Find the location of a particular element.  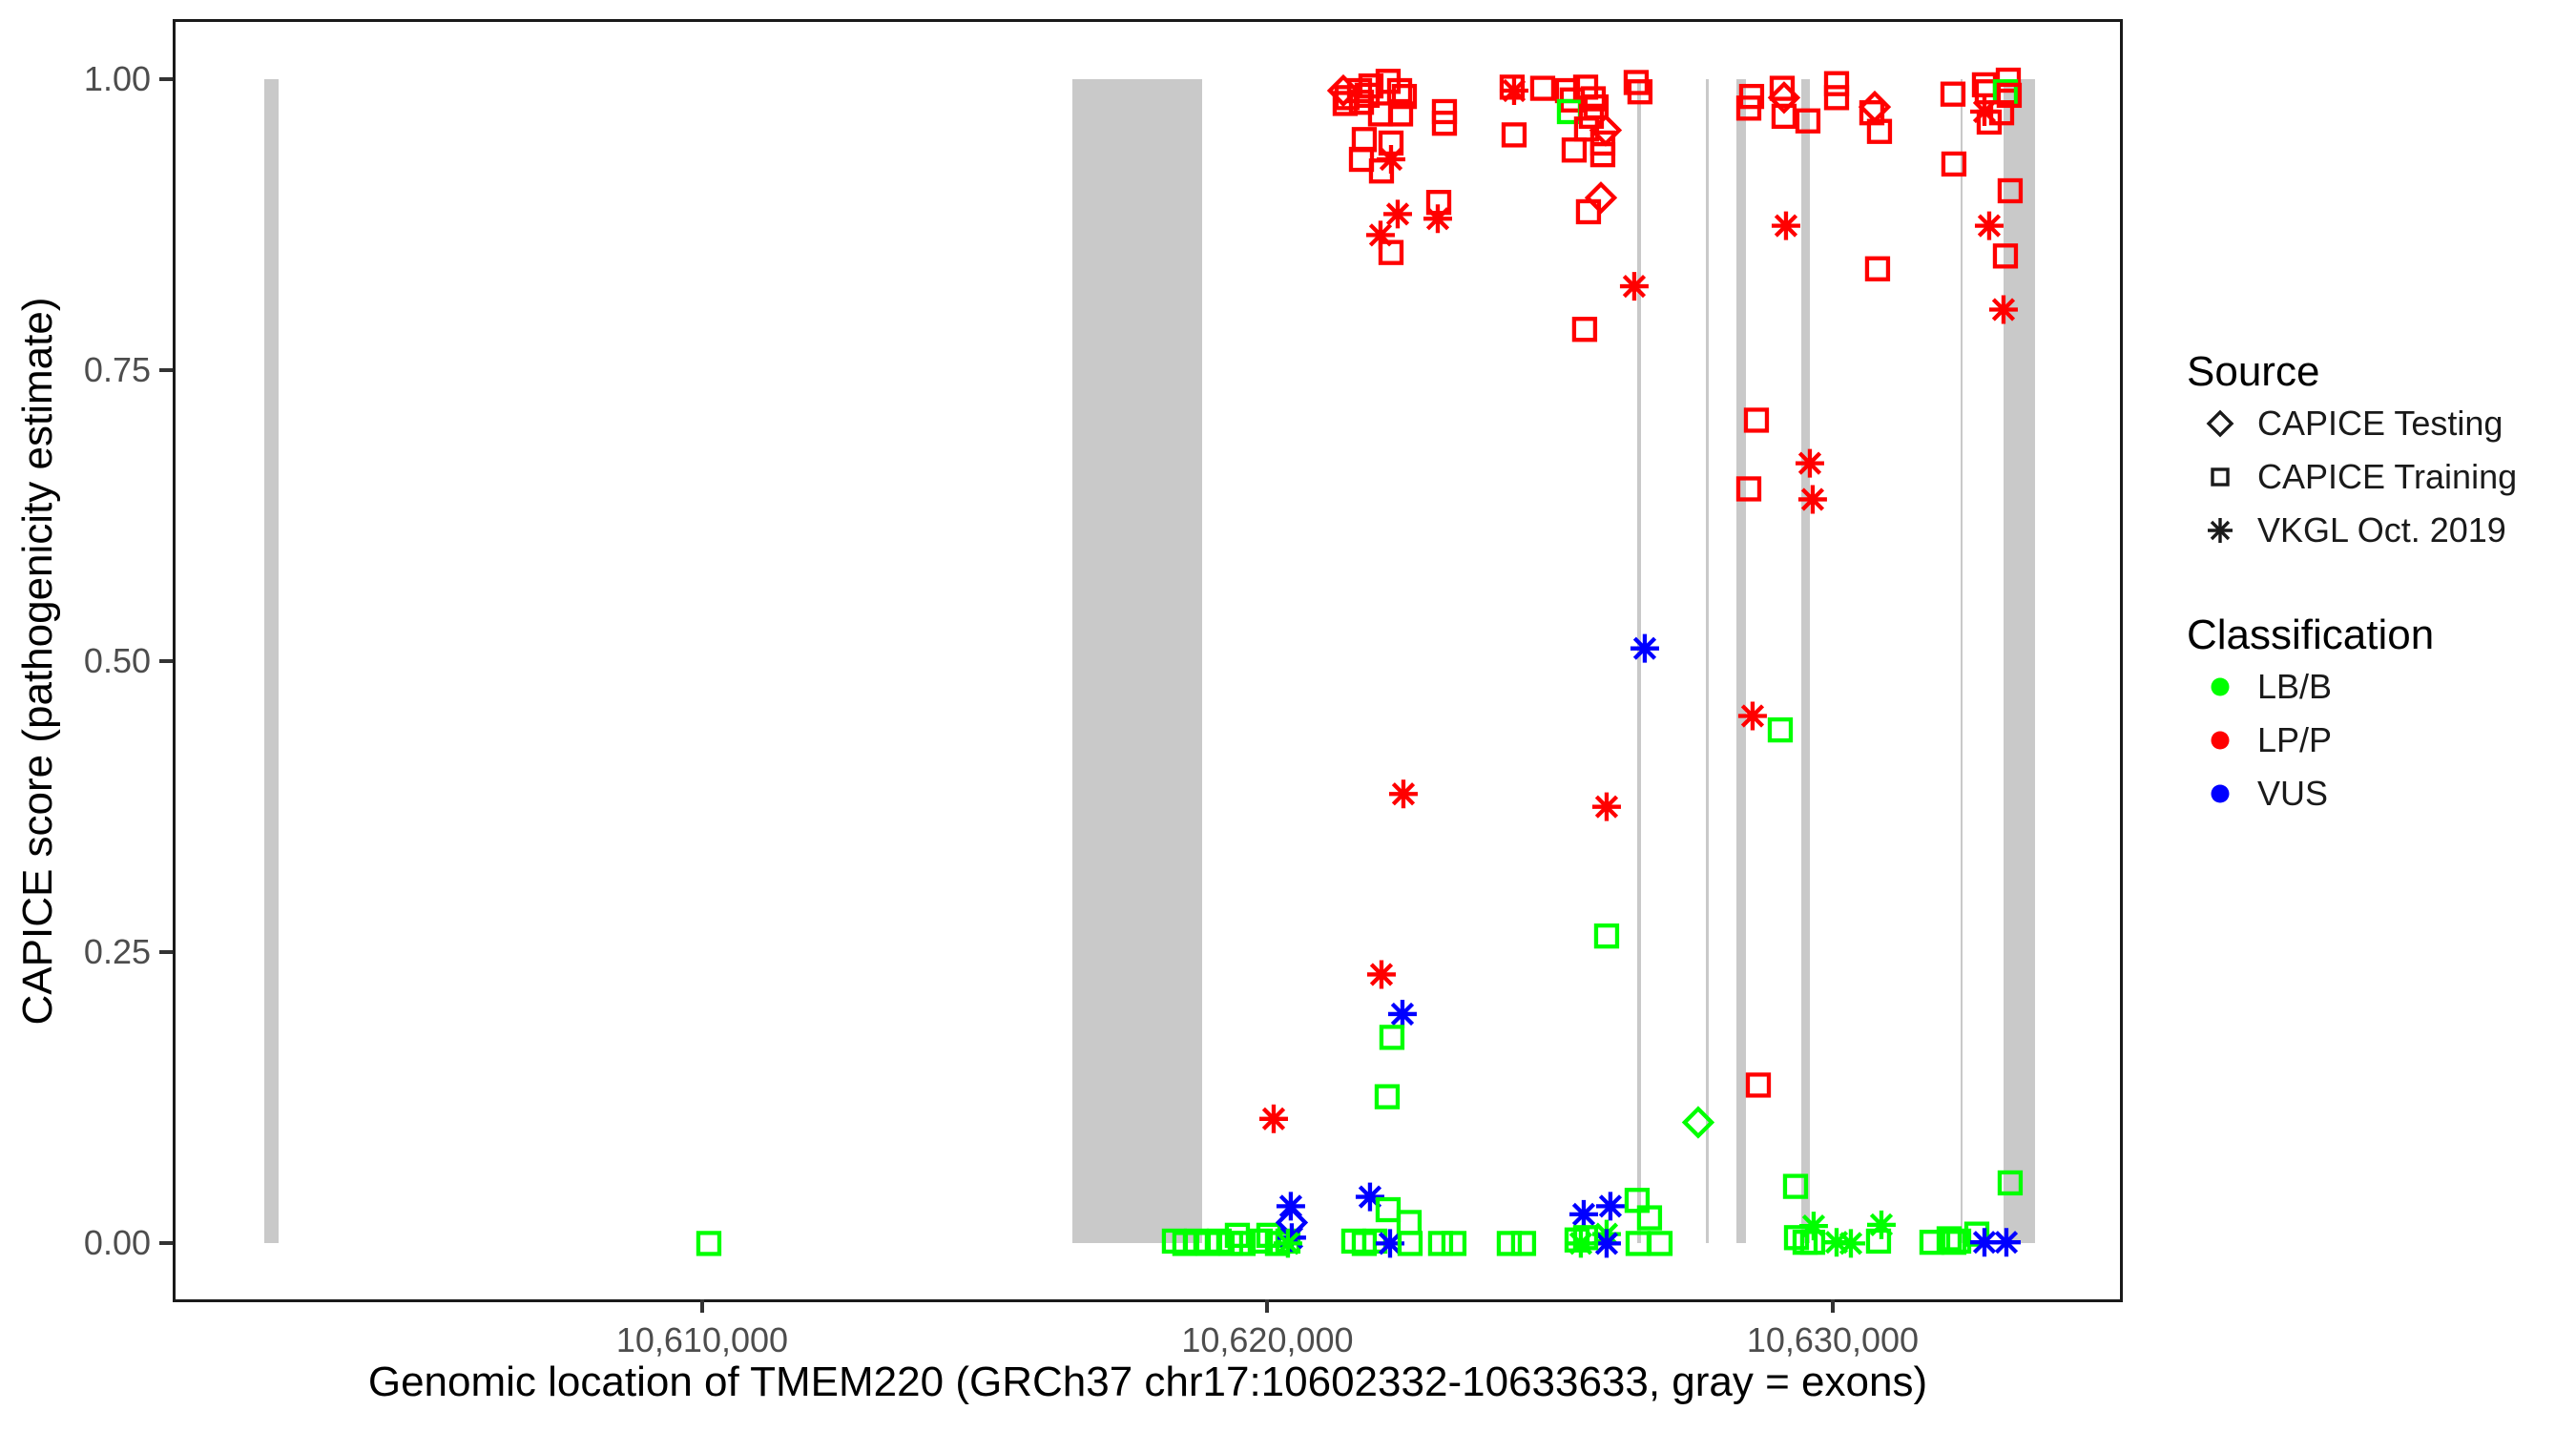

x-tick-label: 10,610,000 is located at coordinates (702, 1340).